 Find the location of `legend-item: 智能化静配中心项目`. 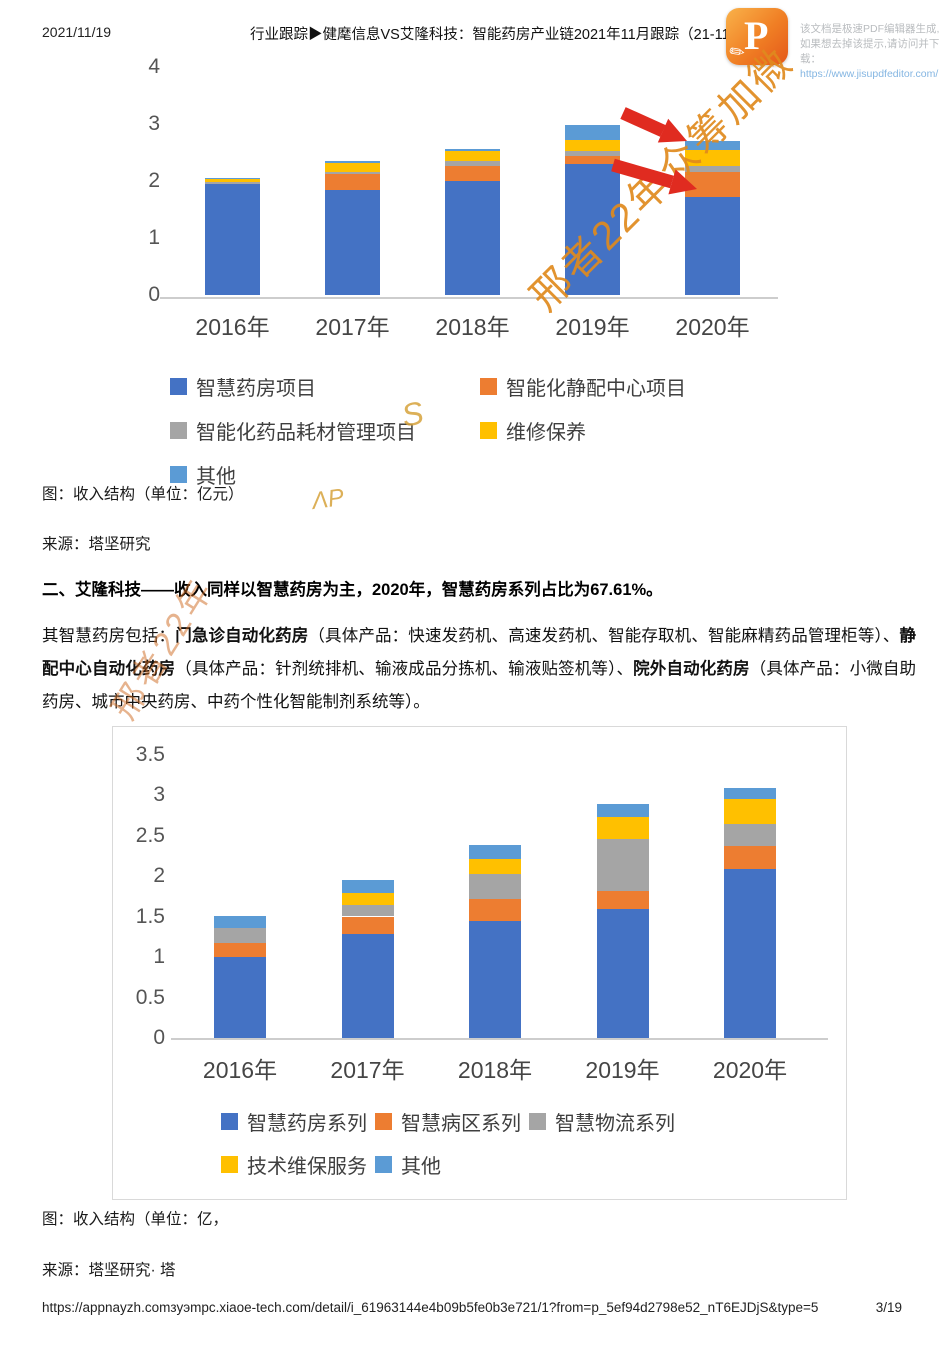

legend-item: 智能化静配中心项目 is located at coordinates (583, 386).